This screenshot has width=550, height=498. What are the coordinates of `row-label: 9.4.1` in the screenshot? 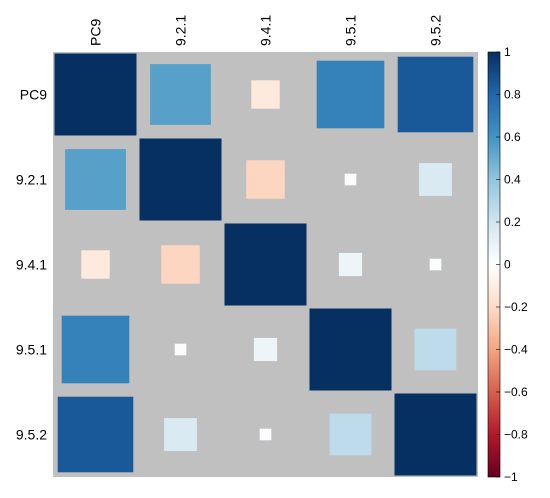 It's located at (31, 265).